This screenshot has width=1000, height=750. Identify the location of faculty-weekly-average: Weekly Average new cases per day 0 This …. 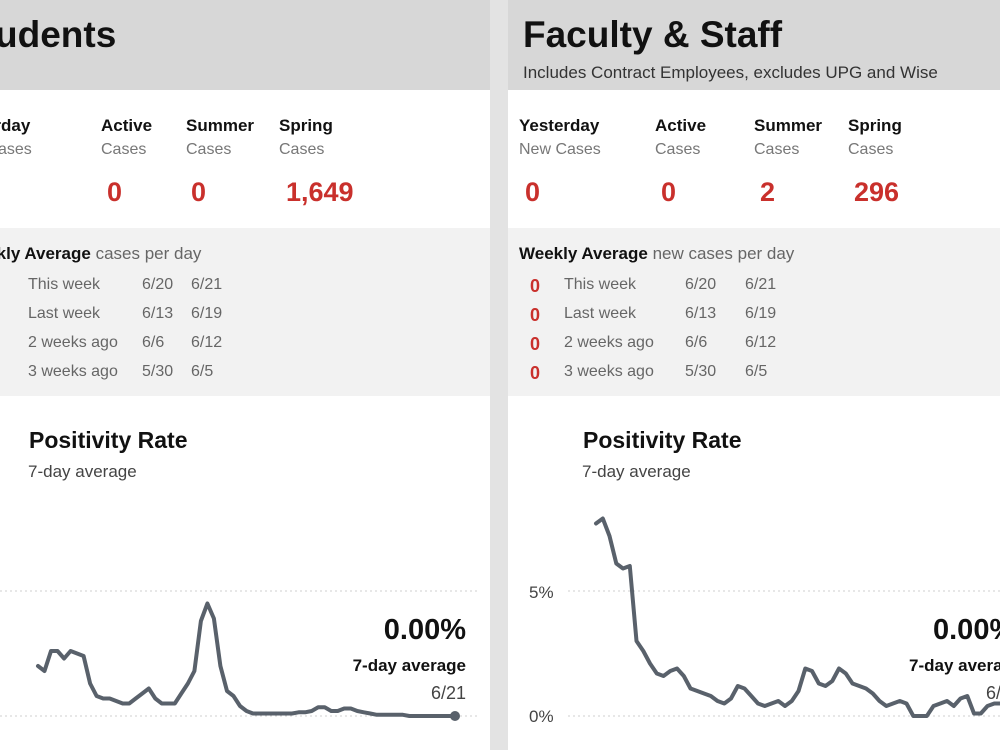
(754, 312).